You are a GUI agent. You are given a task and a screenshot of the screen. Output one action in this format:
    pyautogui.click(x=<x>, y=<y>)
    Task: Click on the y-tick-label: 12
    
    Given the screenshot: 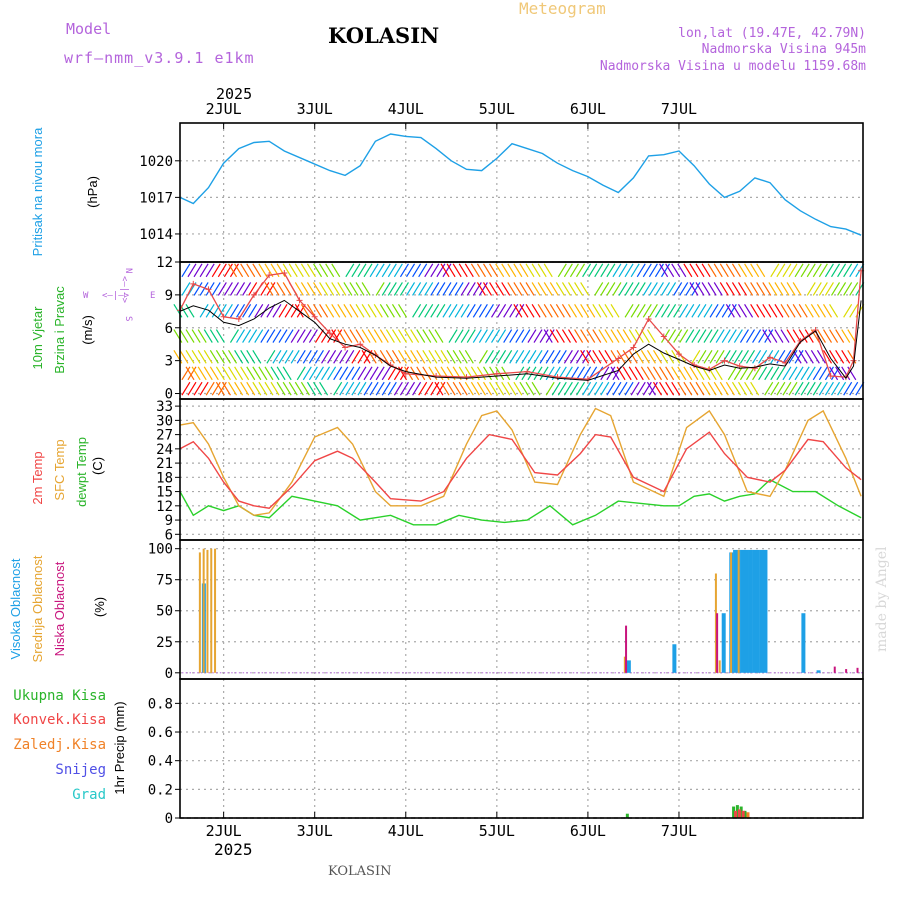 What is the action you would take?
    pyautogui.click(x=164, y=263)
    